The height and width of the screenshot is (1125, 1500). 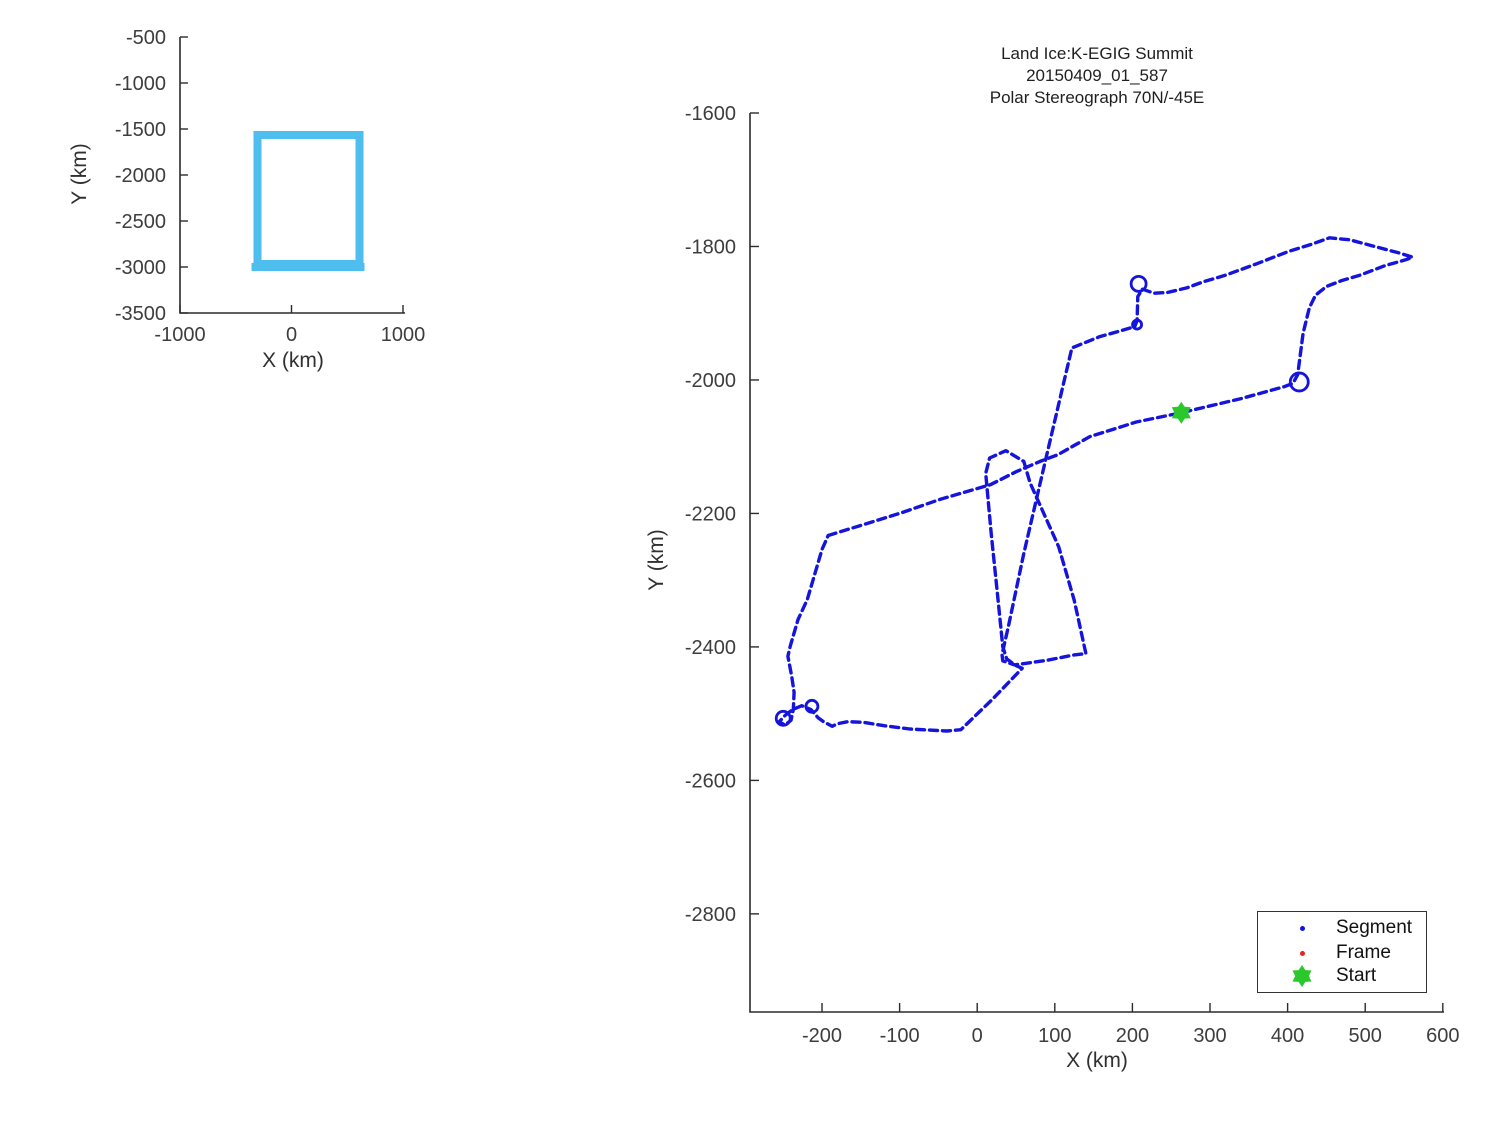 I want to click on tick-label: 300, so click(x=1209, y=1036).